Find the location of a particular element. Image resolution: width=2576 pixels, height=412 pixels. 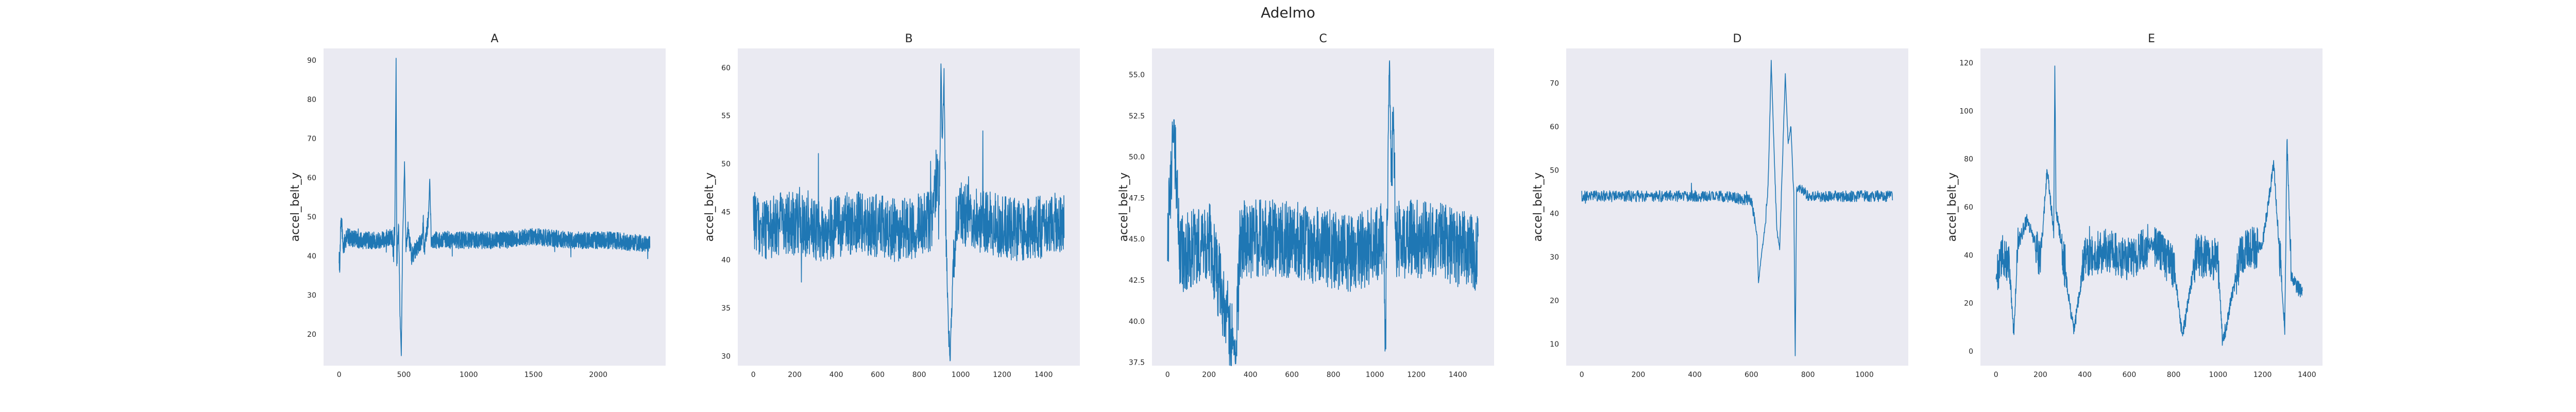

figure-title: Adelmo is located at coordinates (1288, 13).